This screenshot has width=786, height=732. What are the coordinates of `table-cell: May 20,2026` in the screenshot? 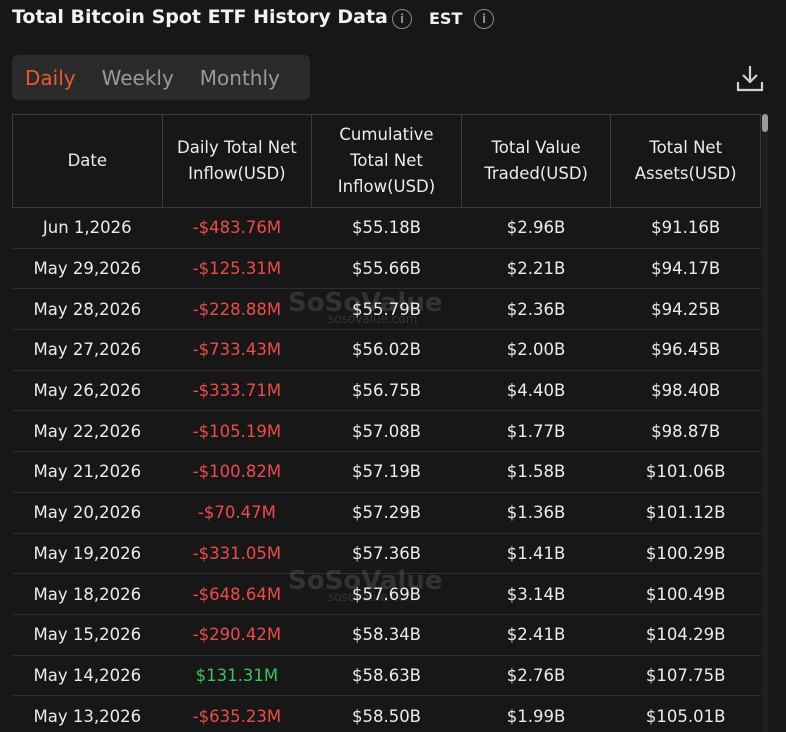 It's located at (87, 513).